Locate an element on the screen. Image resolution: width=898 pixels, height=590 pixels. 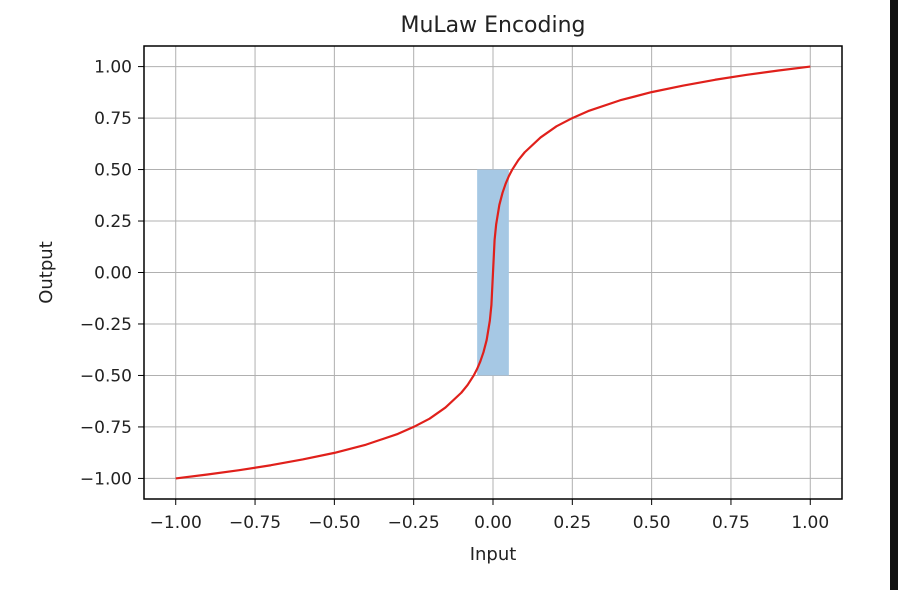
y-tick-label: 0.00 is located at coordinates (113, 274).